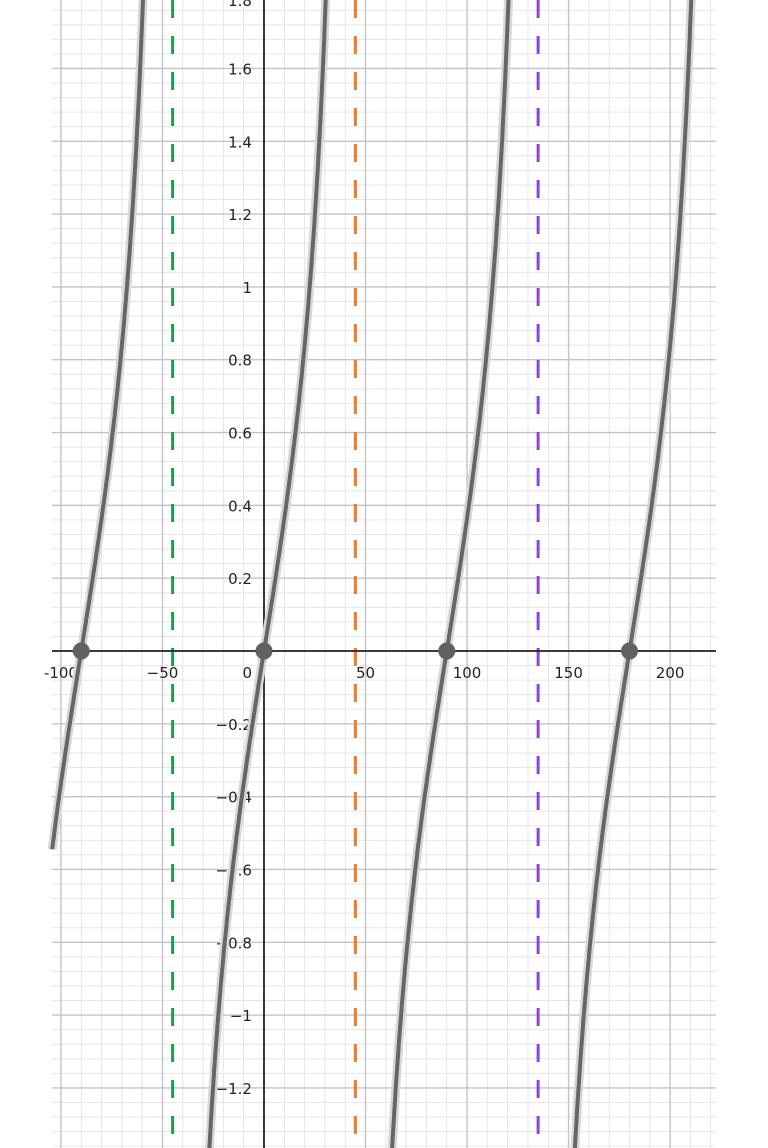 Image resolution: width=768 pixels, height=1148 pixels. Describe the element at coordinates (240, 506) in the screenshot. I see `y-tick-label: 0.4` at that location.